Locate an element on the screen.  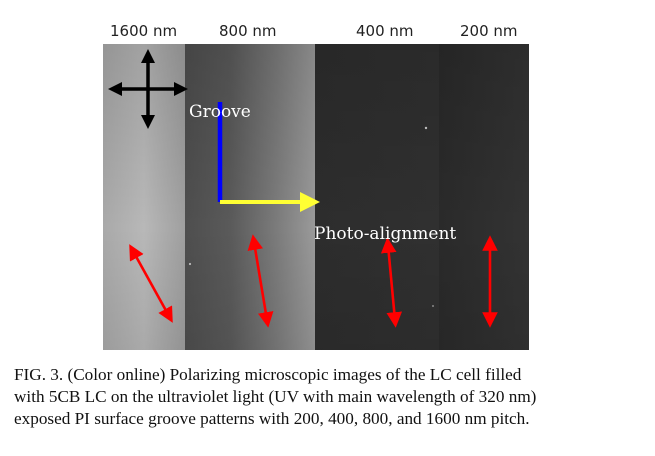
groove-label: Groove is located at coordinates (220, 112).